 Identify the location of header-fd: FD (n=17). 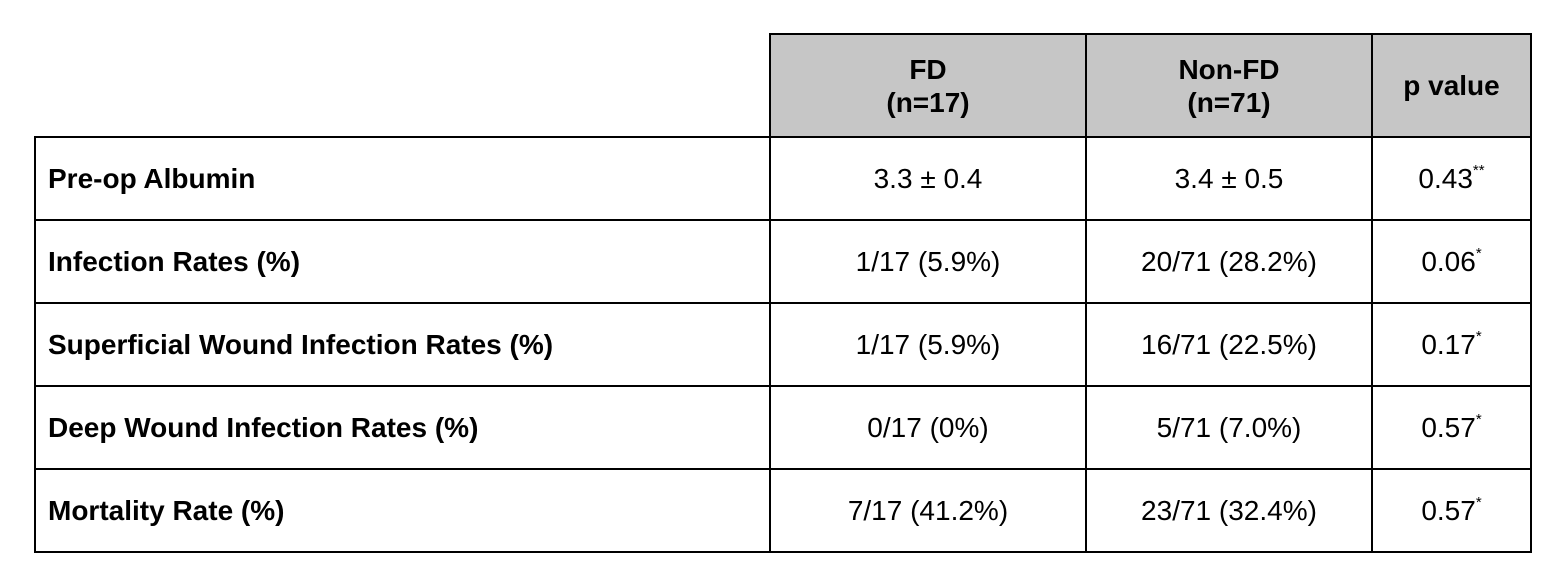
(928, 85).